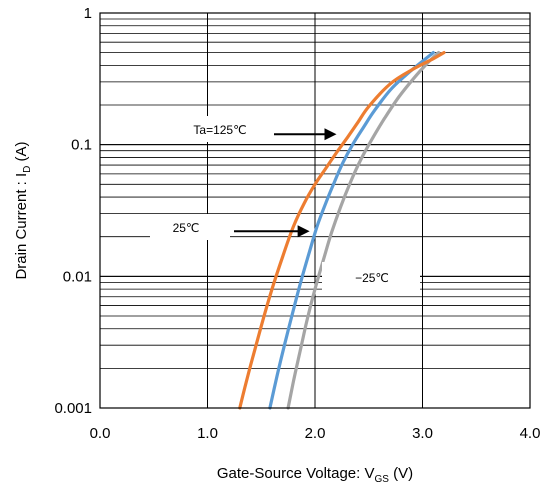 The image size is (552, 496). Describe the element at coordinates (27, 169) in the screenshot. I see `y-axis-title-sub: D` at that location.